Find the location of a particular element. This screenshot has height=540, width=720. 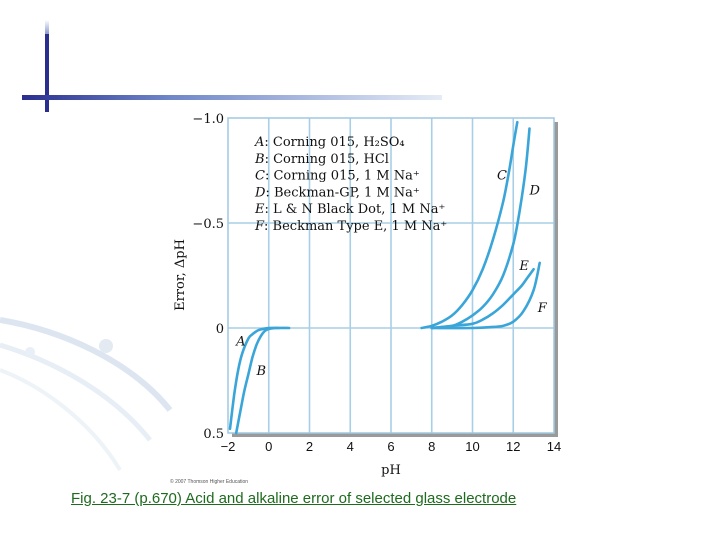

series-line-b is located at coordinates (262, 380).